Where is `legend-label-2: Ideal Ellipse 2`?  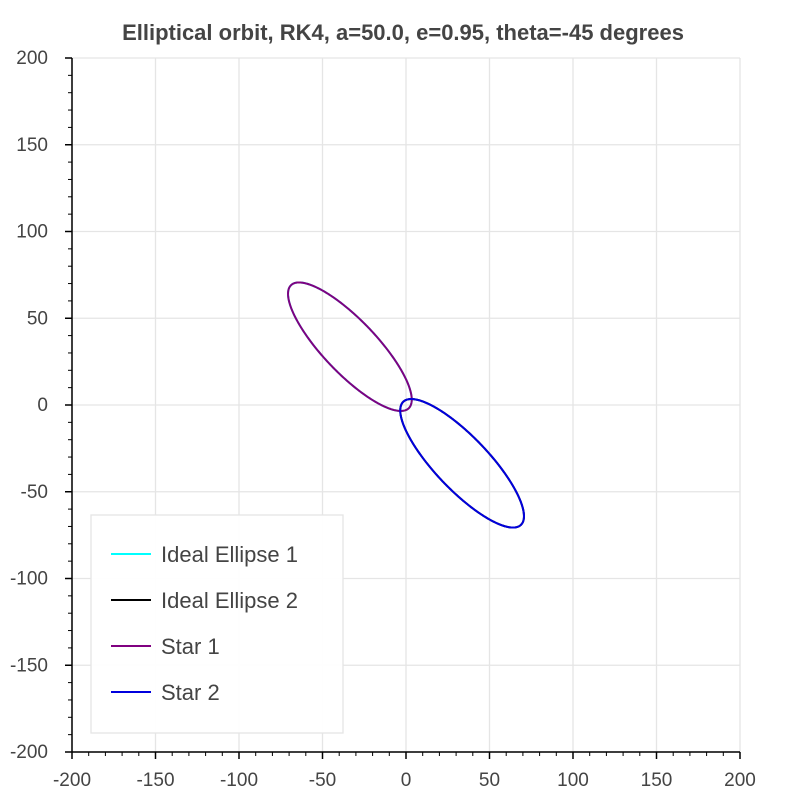 legend-label-2: Ideal Ellipse 2 is located at coordinates (229, 600).